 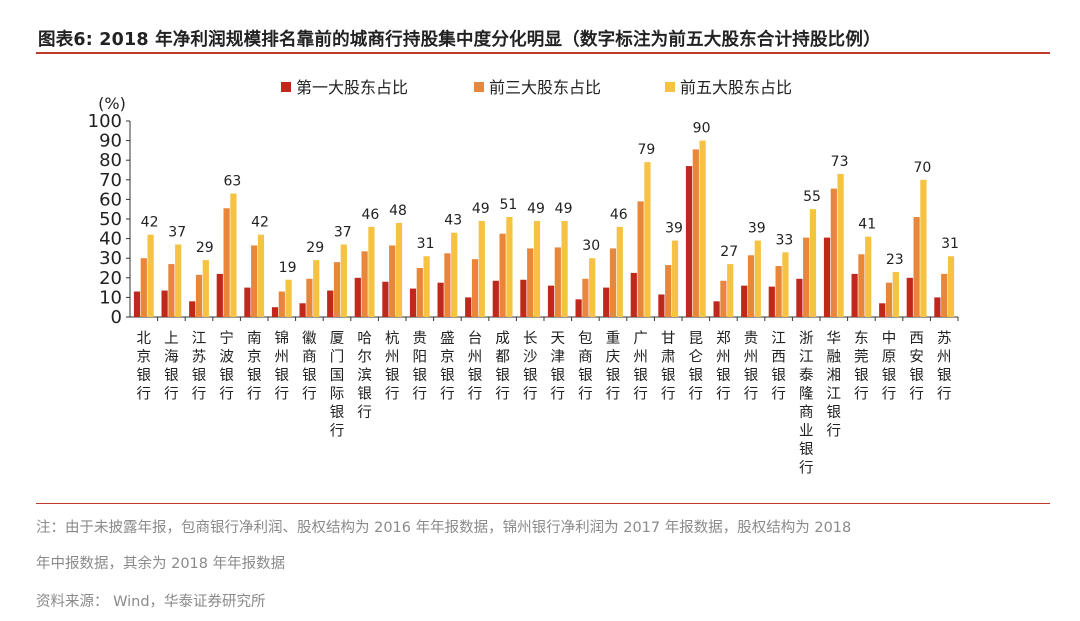 What do you see at coordinates (950, 244) in the screenshot?
I see `data-label: 31` at bounding box center [950, 244].